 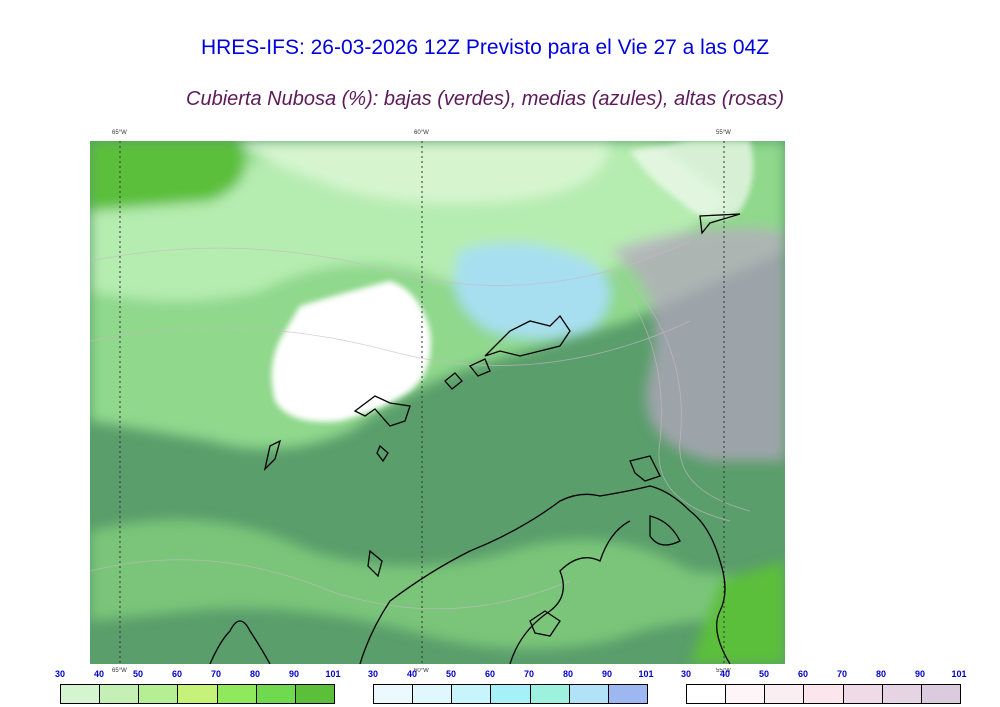 What do you see at coordinates (425, 172) in the screenshot?
I see `cloud-band-pale` at bounding box center [425, 172].